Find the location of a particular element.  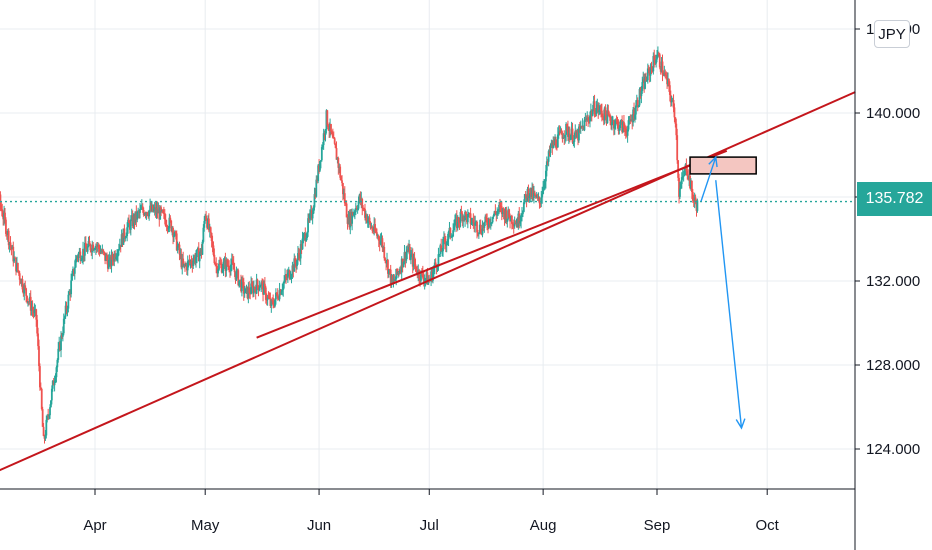

time-axis: Apr May Jun Jul Aug Sep Oct is located at coordinates (431, 511).